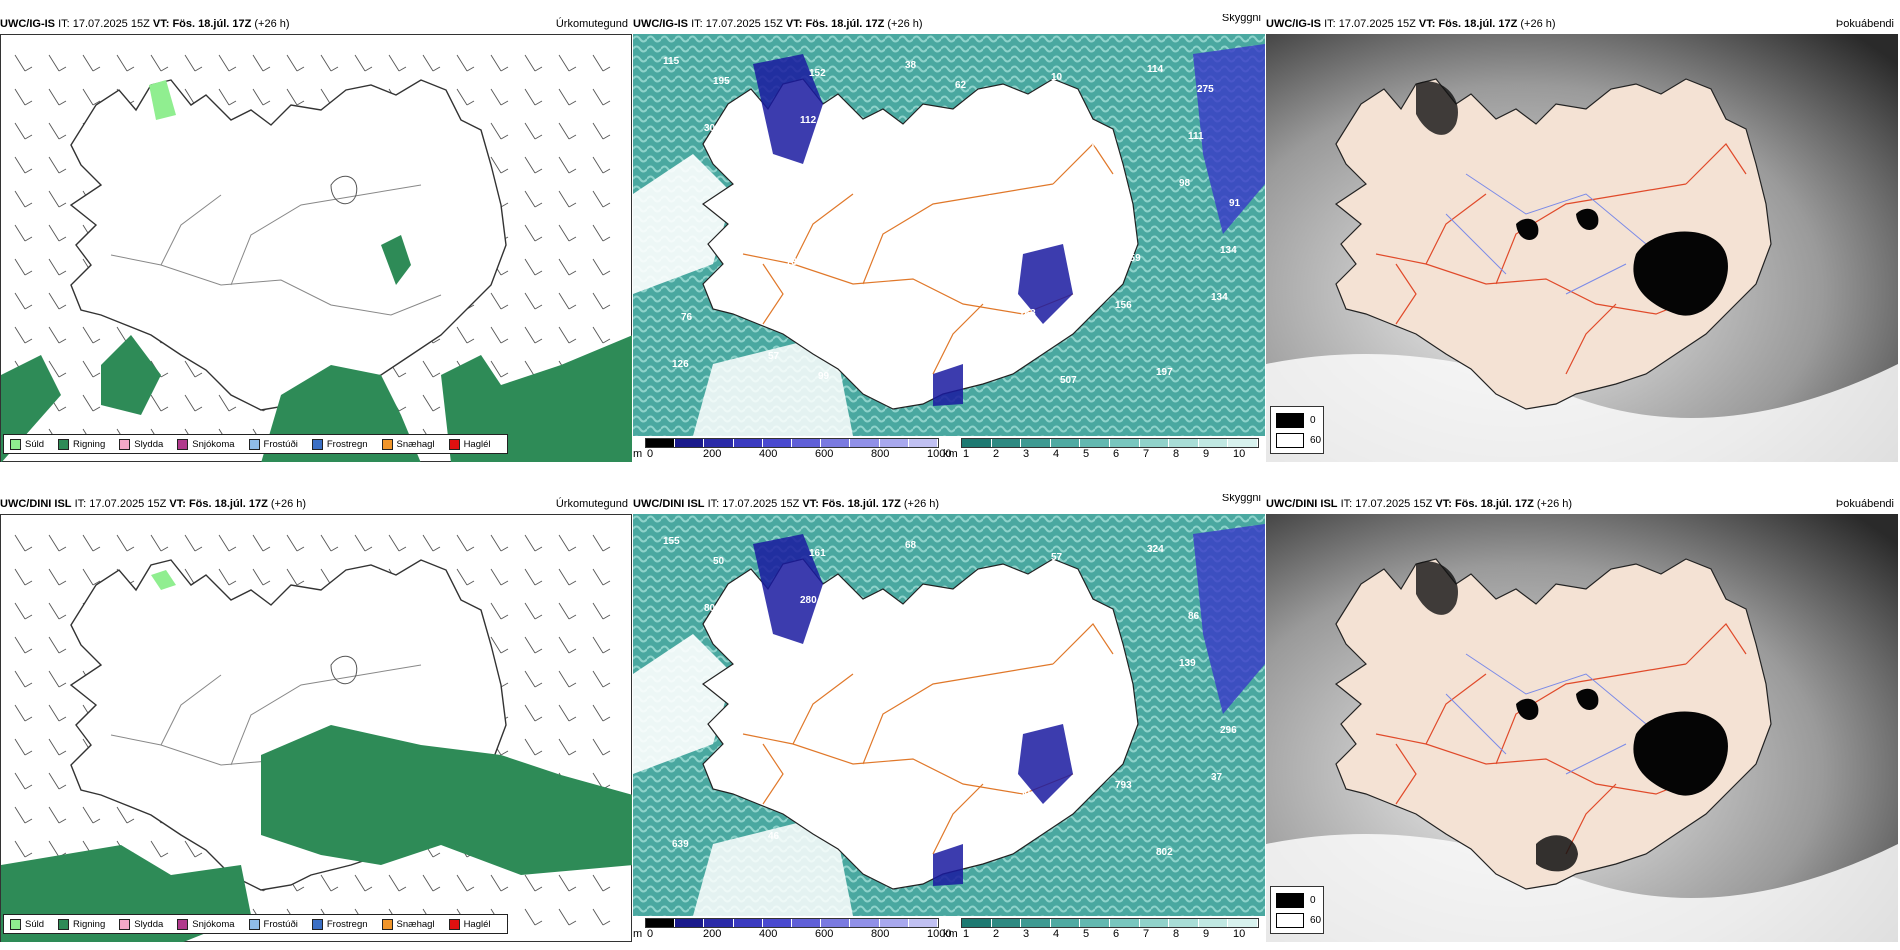 Image resolution: width=1900 pixels, height=950 pixels. I want to click on cloud-base-label: 561, so click(954, 132).